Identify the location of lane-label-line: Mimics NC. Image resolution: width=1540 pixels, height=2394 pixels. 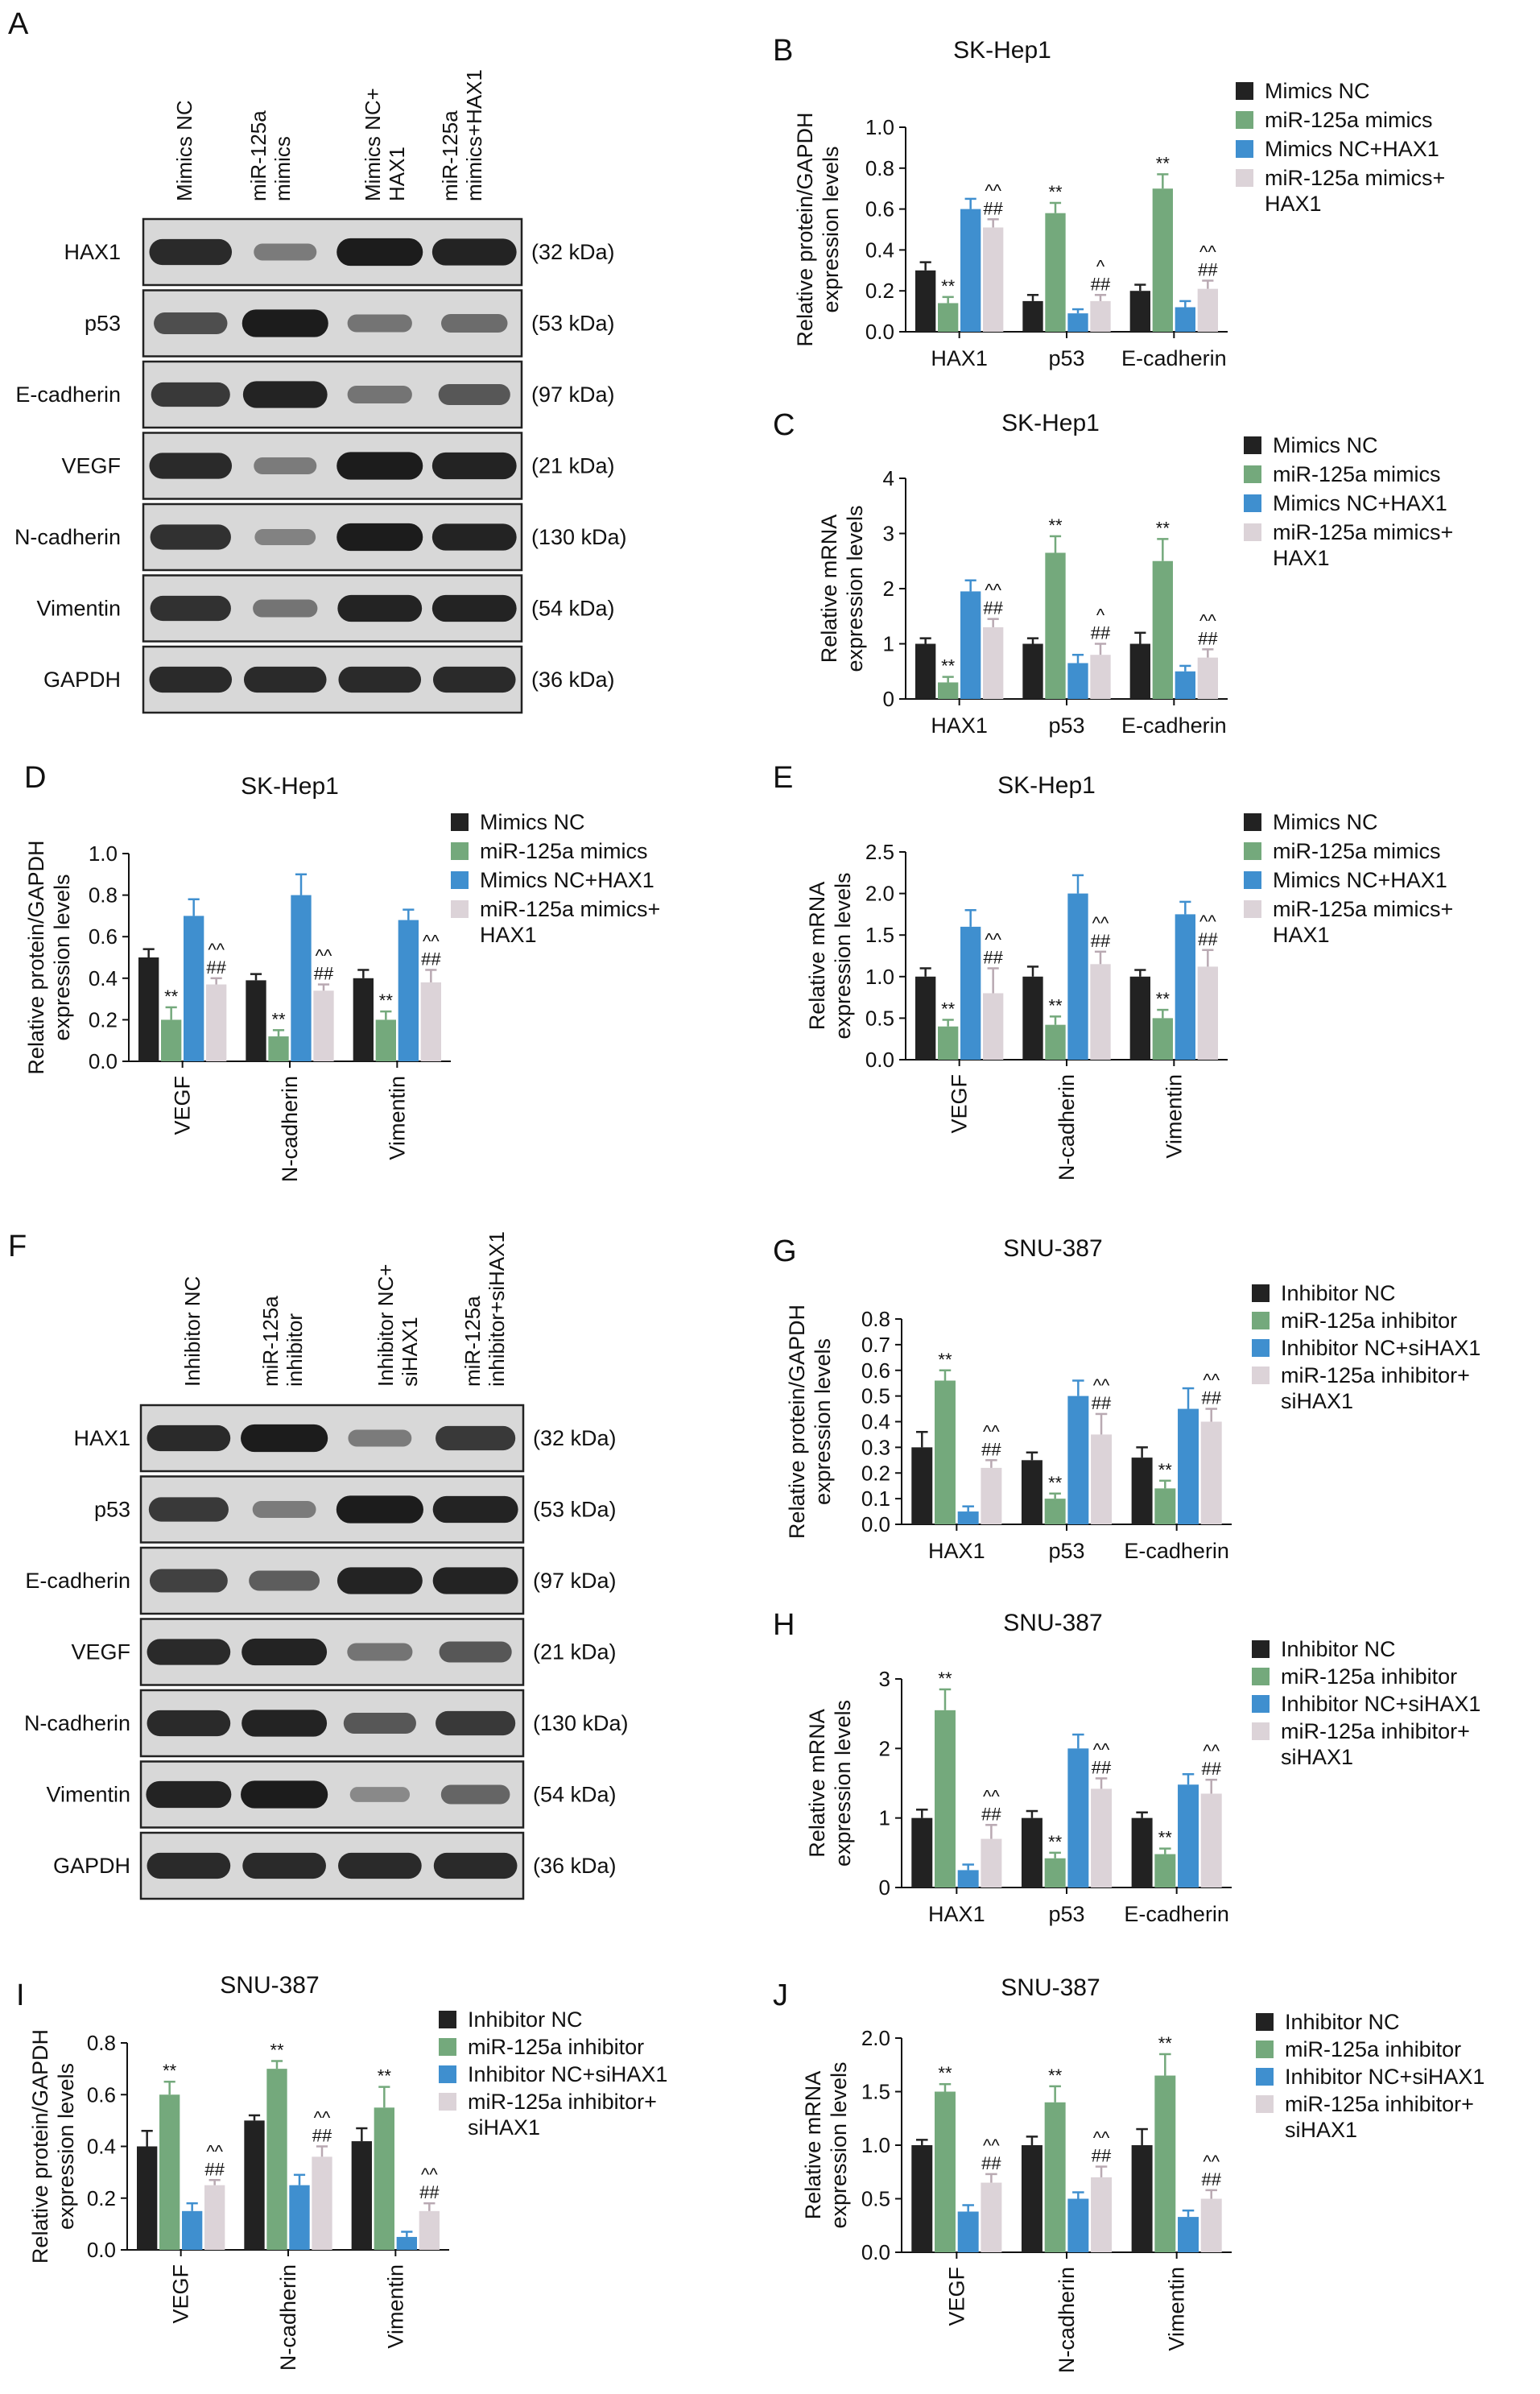
(184, 150).